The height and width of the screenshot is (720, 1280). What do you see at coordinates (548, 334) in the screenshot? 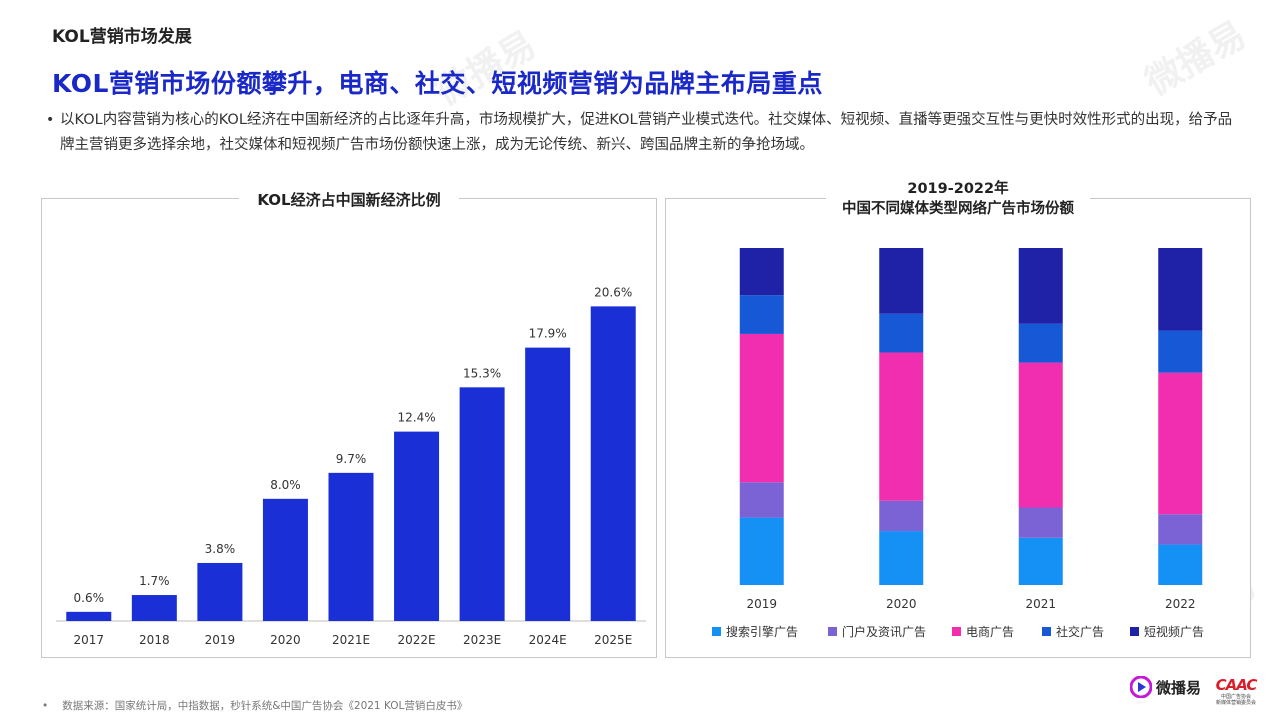
I see `data-label-2024E: 17.9%` at bounding box center [548, 334].